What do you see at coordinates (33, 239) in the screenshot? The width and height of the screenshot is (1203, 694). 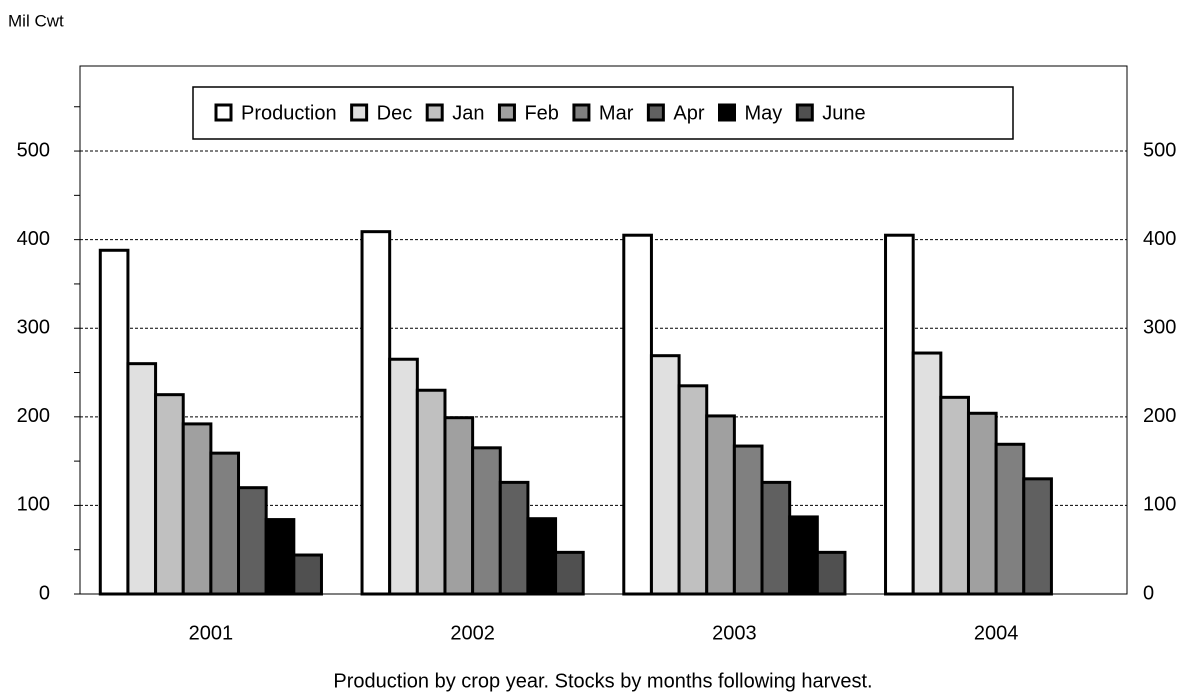 I see `y-tick-label: 400` at bounding box center [33, 239].